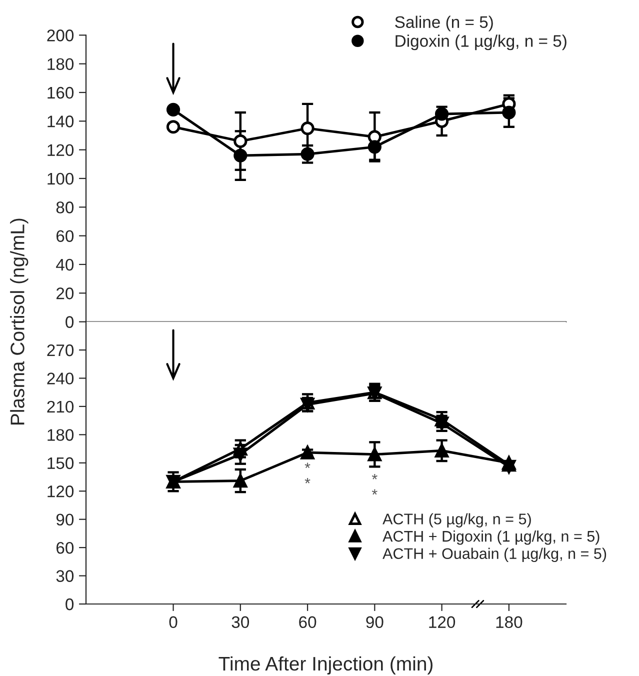  Describe the element at coordinates (60, 378) in the screenshot. I see `y-tick-label: 240` at that location.